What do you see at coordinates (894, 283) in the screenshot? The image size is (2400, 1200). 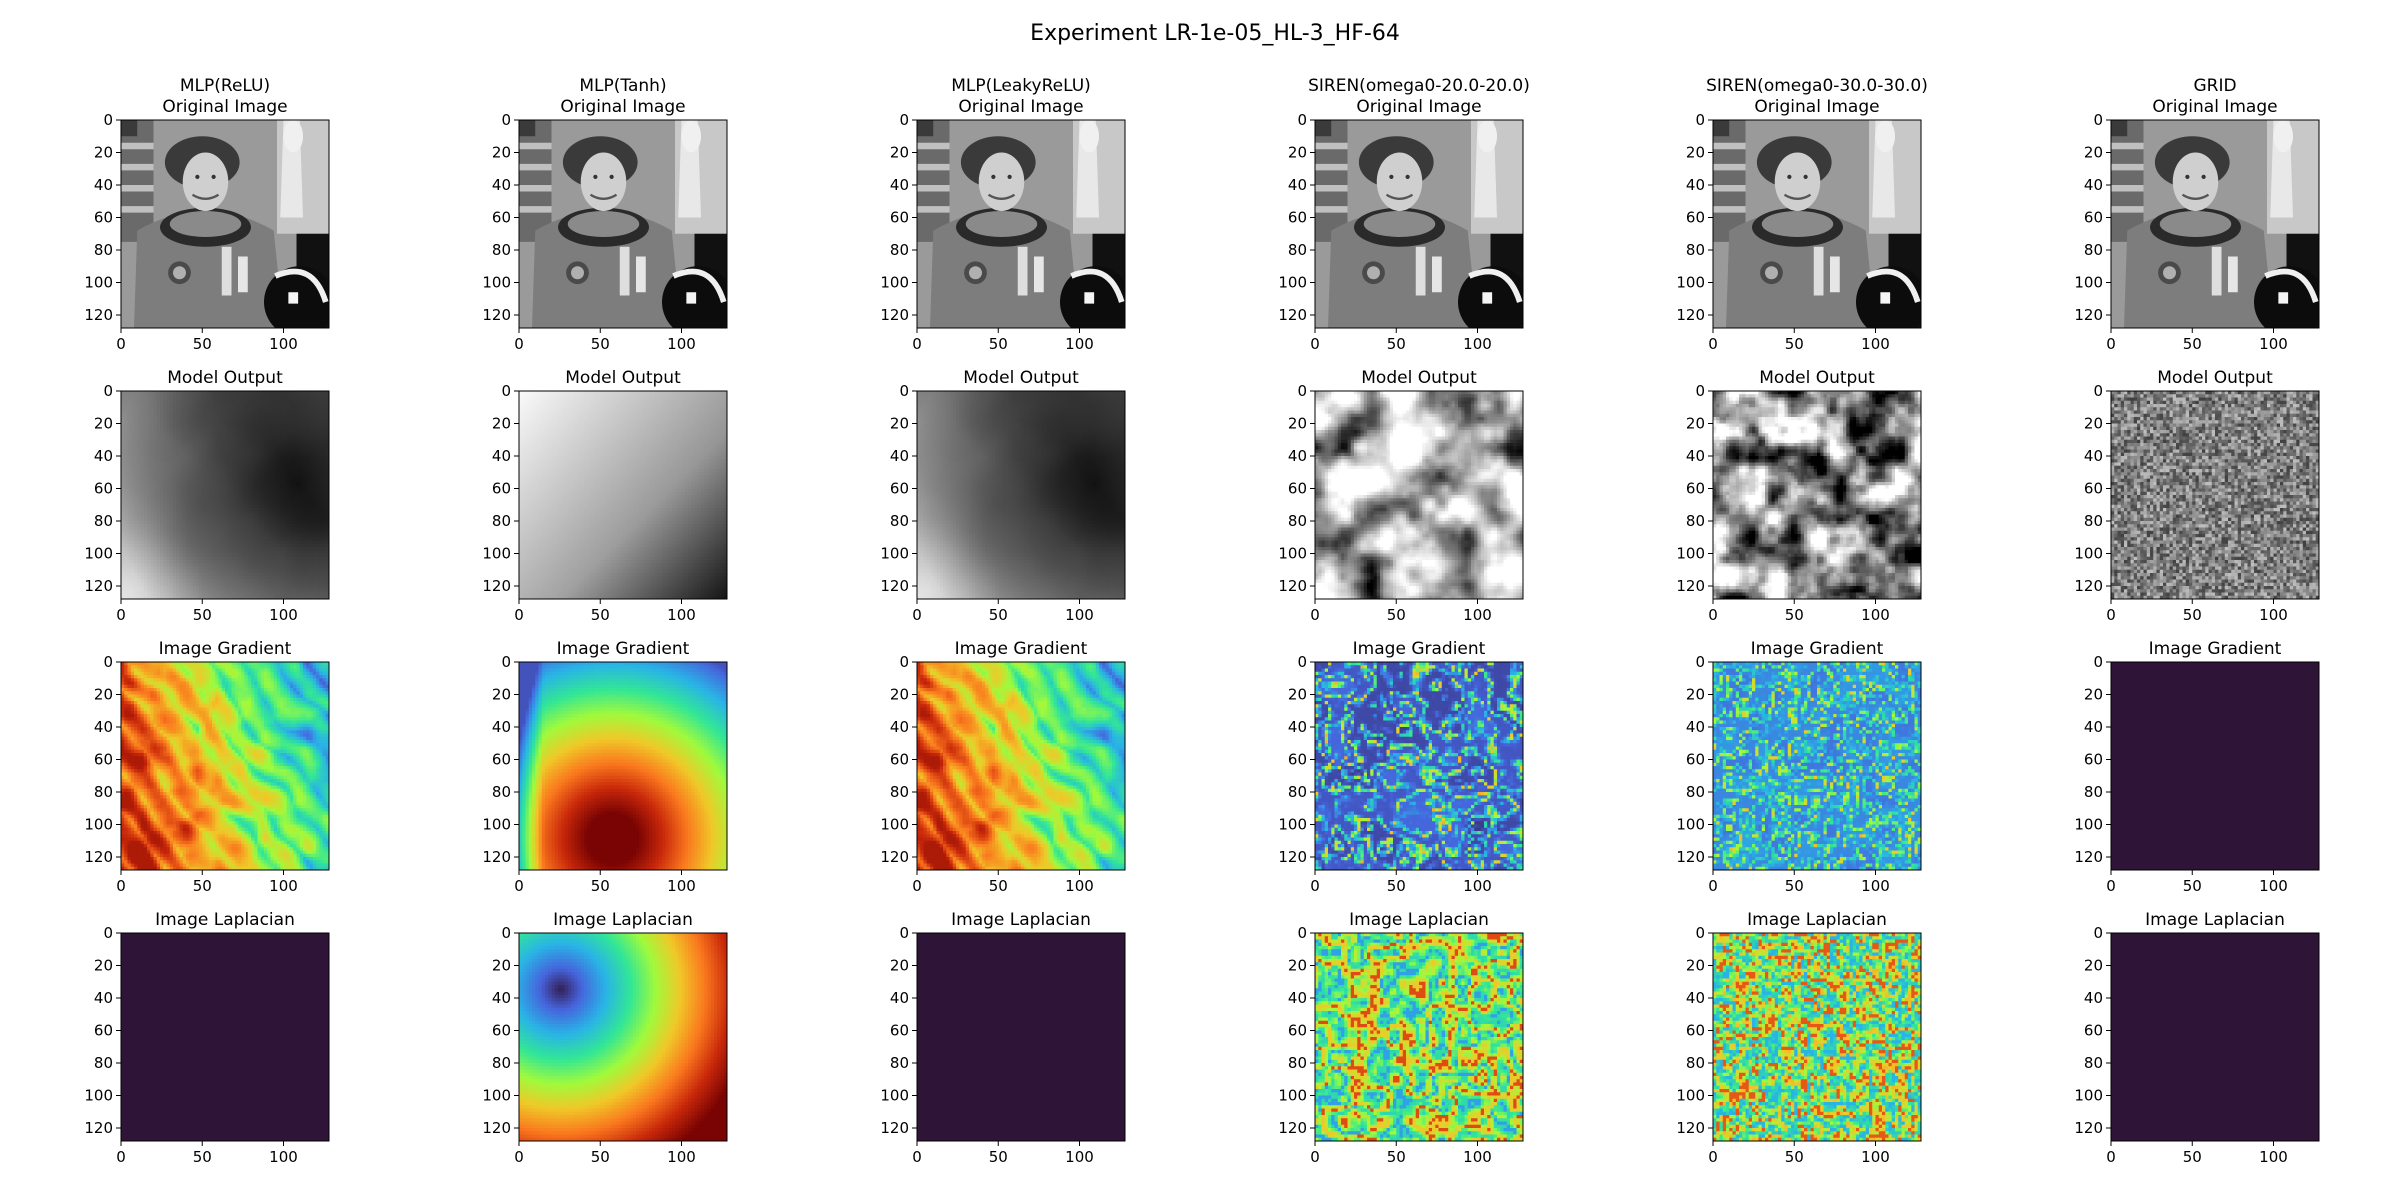 I see `y-tick-label: 100` at bounding box center [894, 283].